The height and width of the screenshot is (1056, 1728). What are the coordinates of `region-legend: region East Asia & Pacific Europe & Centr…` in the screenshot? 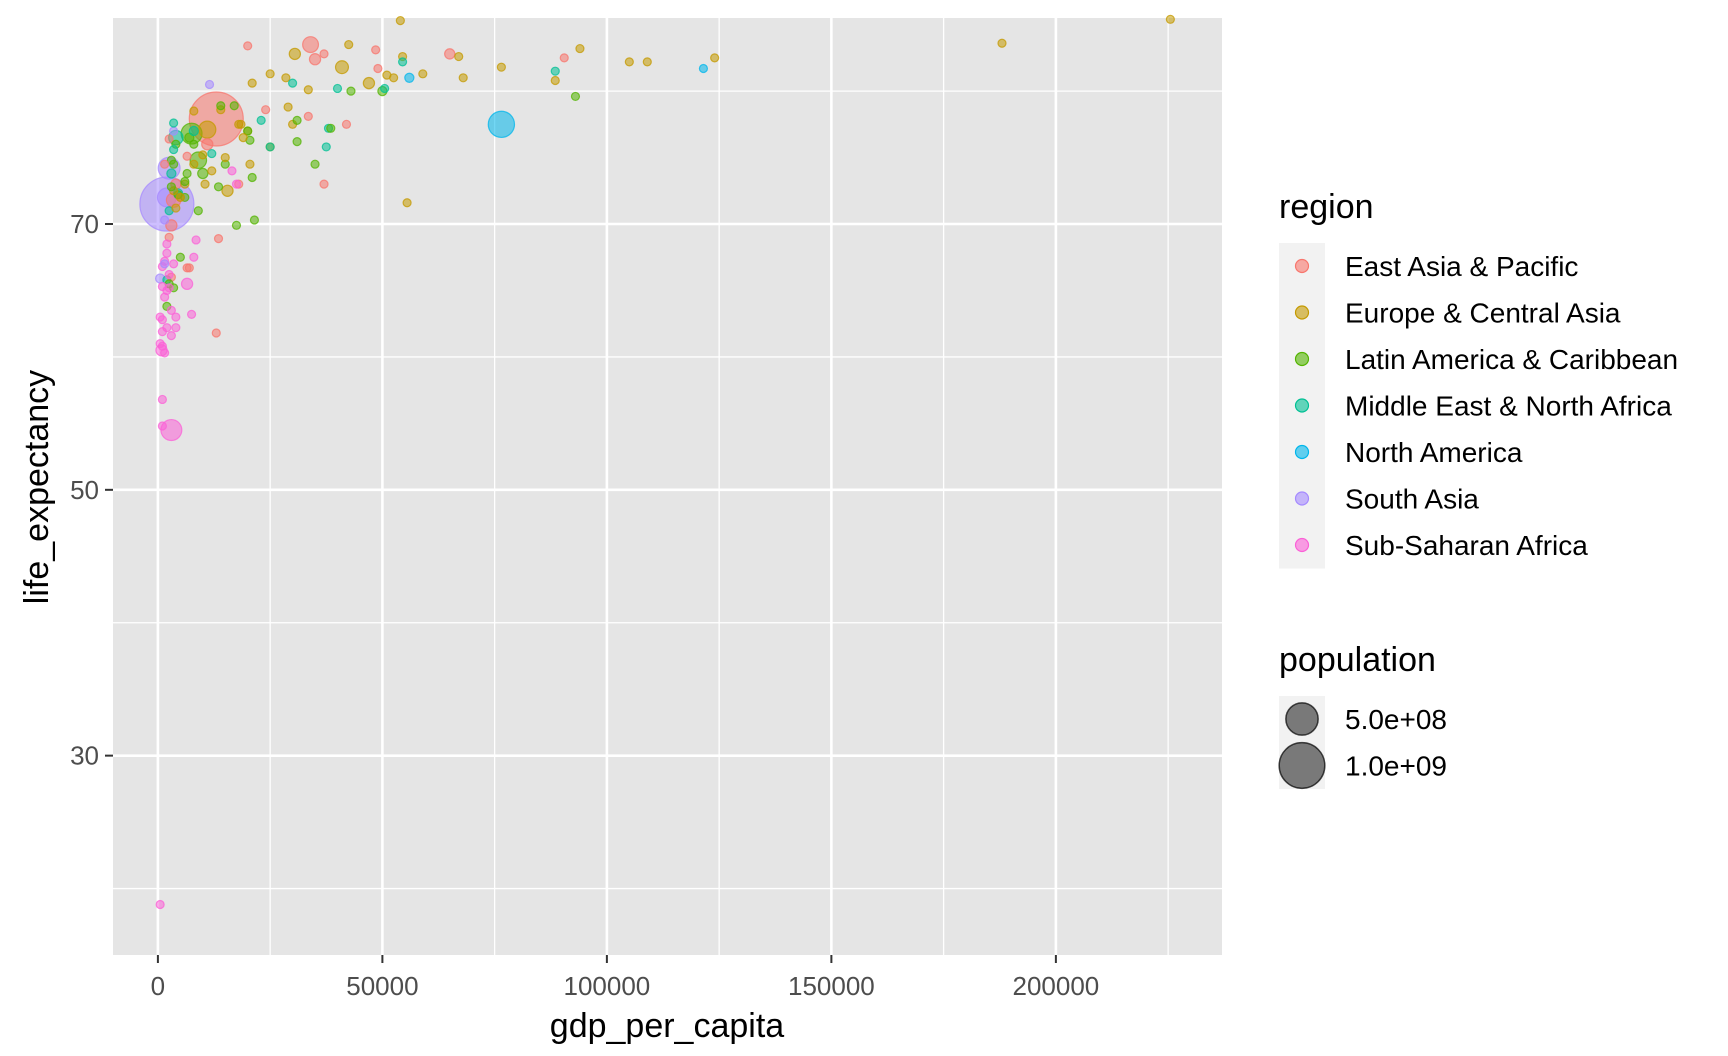 It's located at (1478, 378).